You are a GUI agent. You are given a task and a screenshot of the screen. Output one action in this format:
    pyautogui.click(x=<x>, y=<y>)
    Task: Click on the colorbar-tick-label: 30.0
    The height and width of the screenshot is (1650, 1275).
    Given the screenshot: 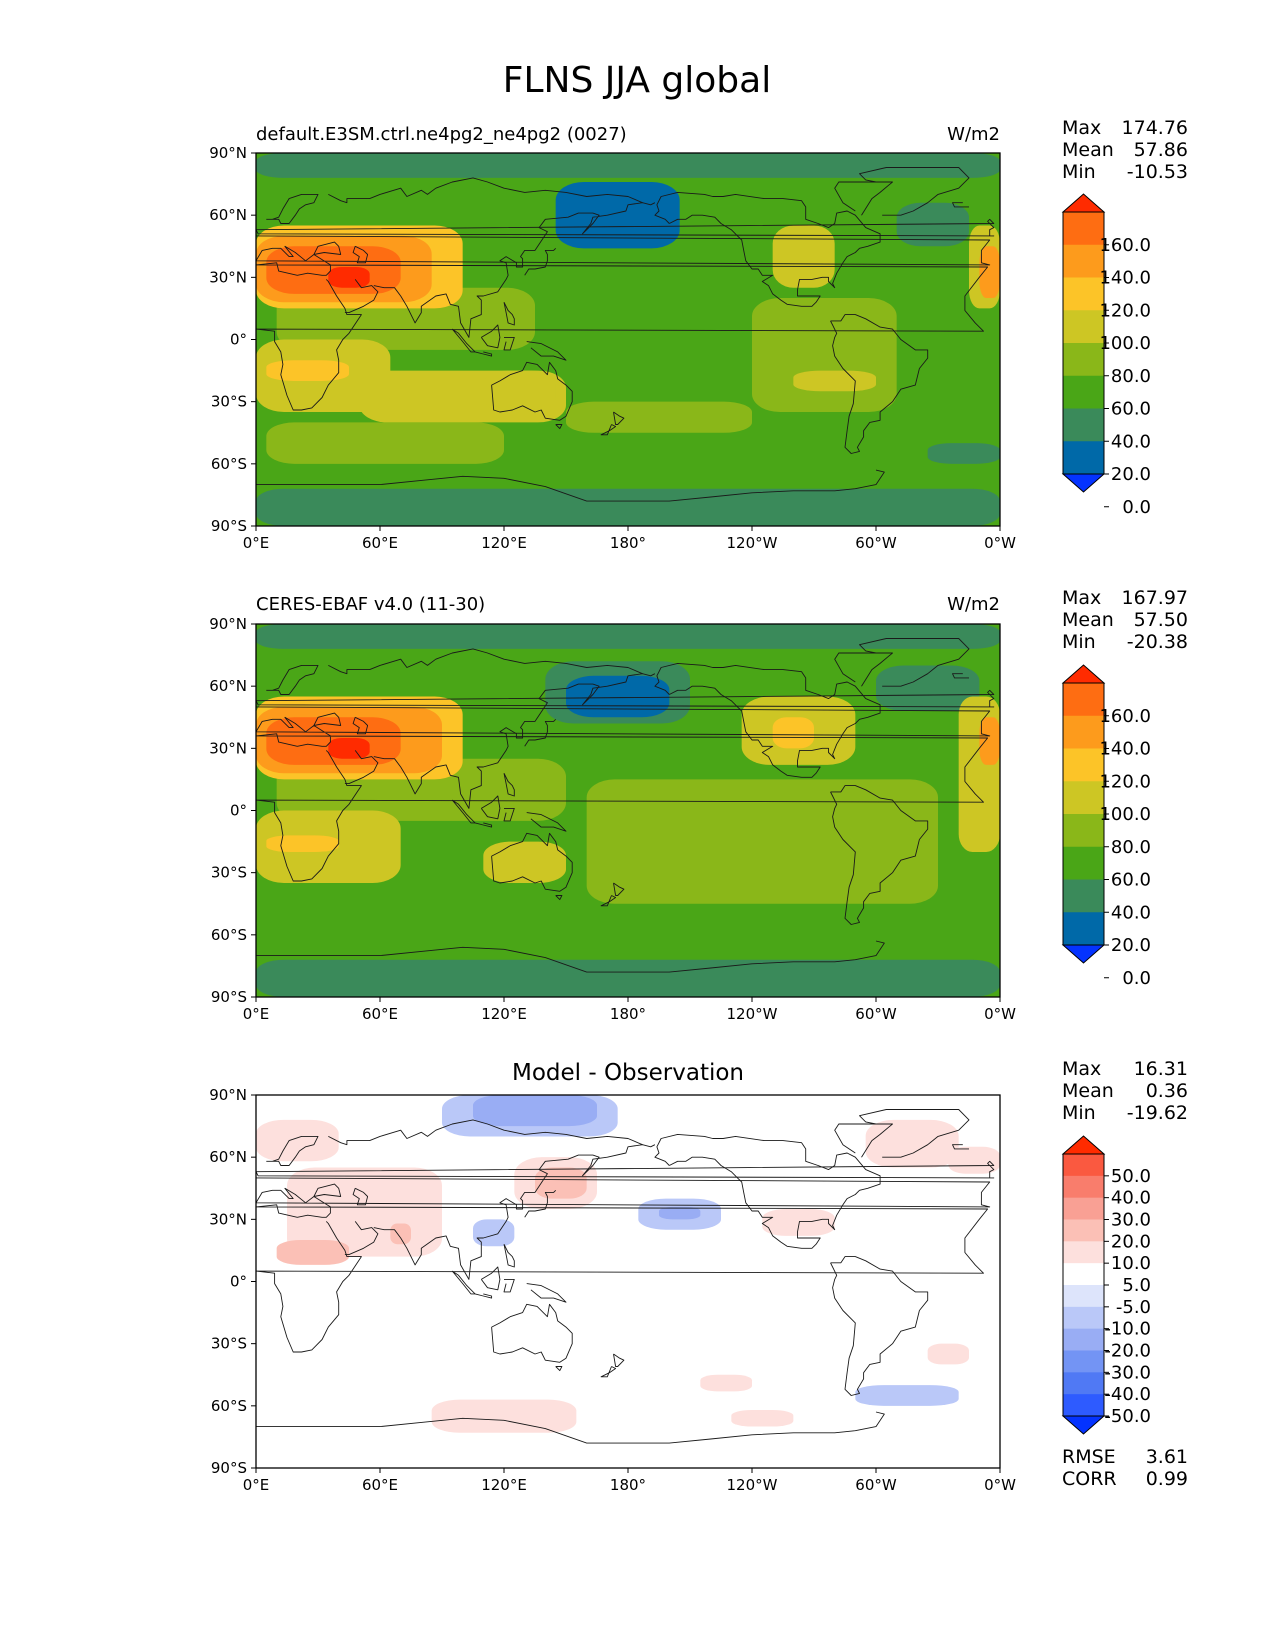 What is the action you would take?
    pyautogui.click(x=1131, y=1220)
    